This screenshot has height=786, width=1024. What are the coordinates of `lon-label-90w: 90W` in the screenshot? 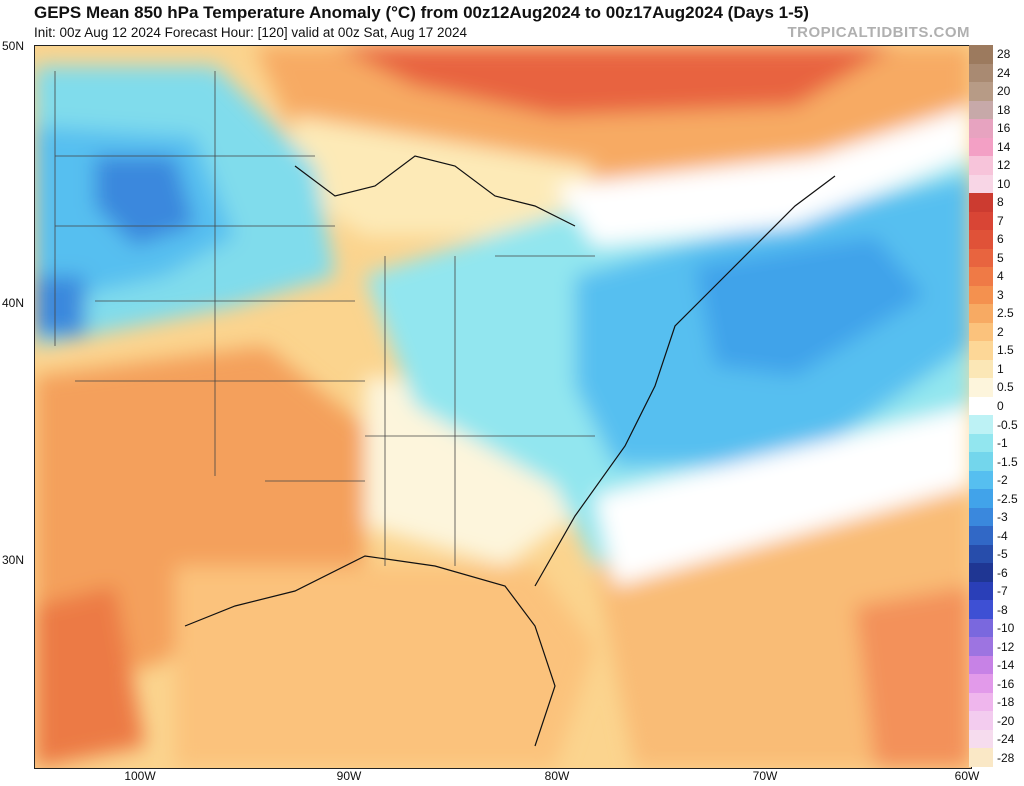 It's located at (349, 776).